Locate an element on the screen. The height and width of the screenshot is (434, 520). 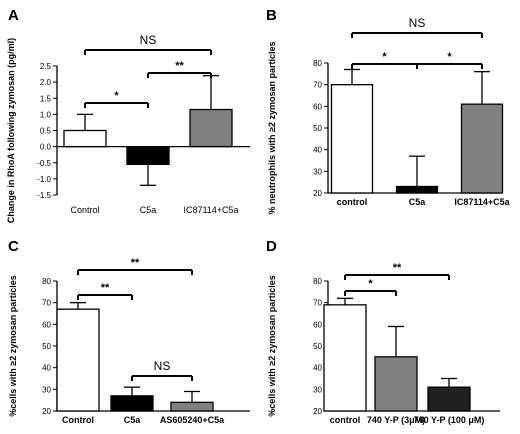
y-tick-label: -1.0 is located at coordinates (44, 179).